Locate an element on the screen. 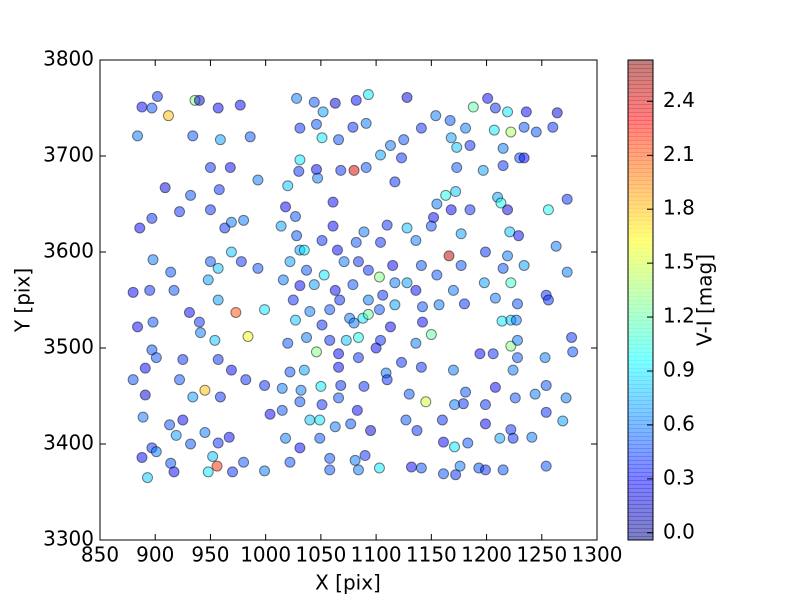  x-tick-label: 1300 is located at coordinates (597, 555).